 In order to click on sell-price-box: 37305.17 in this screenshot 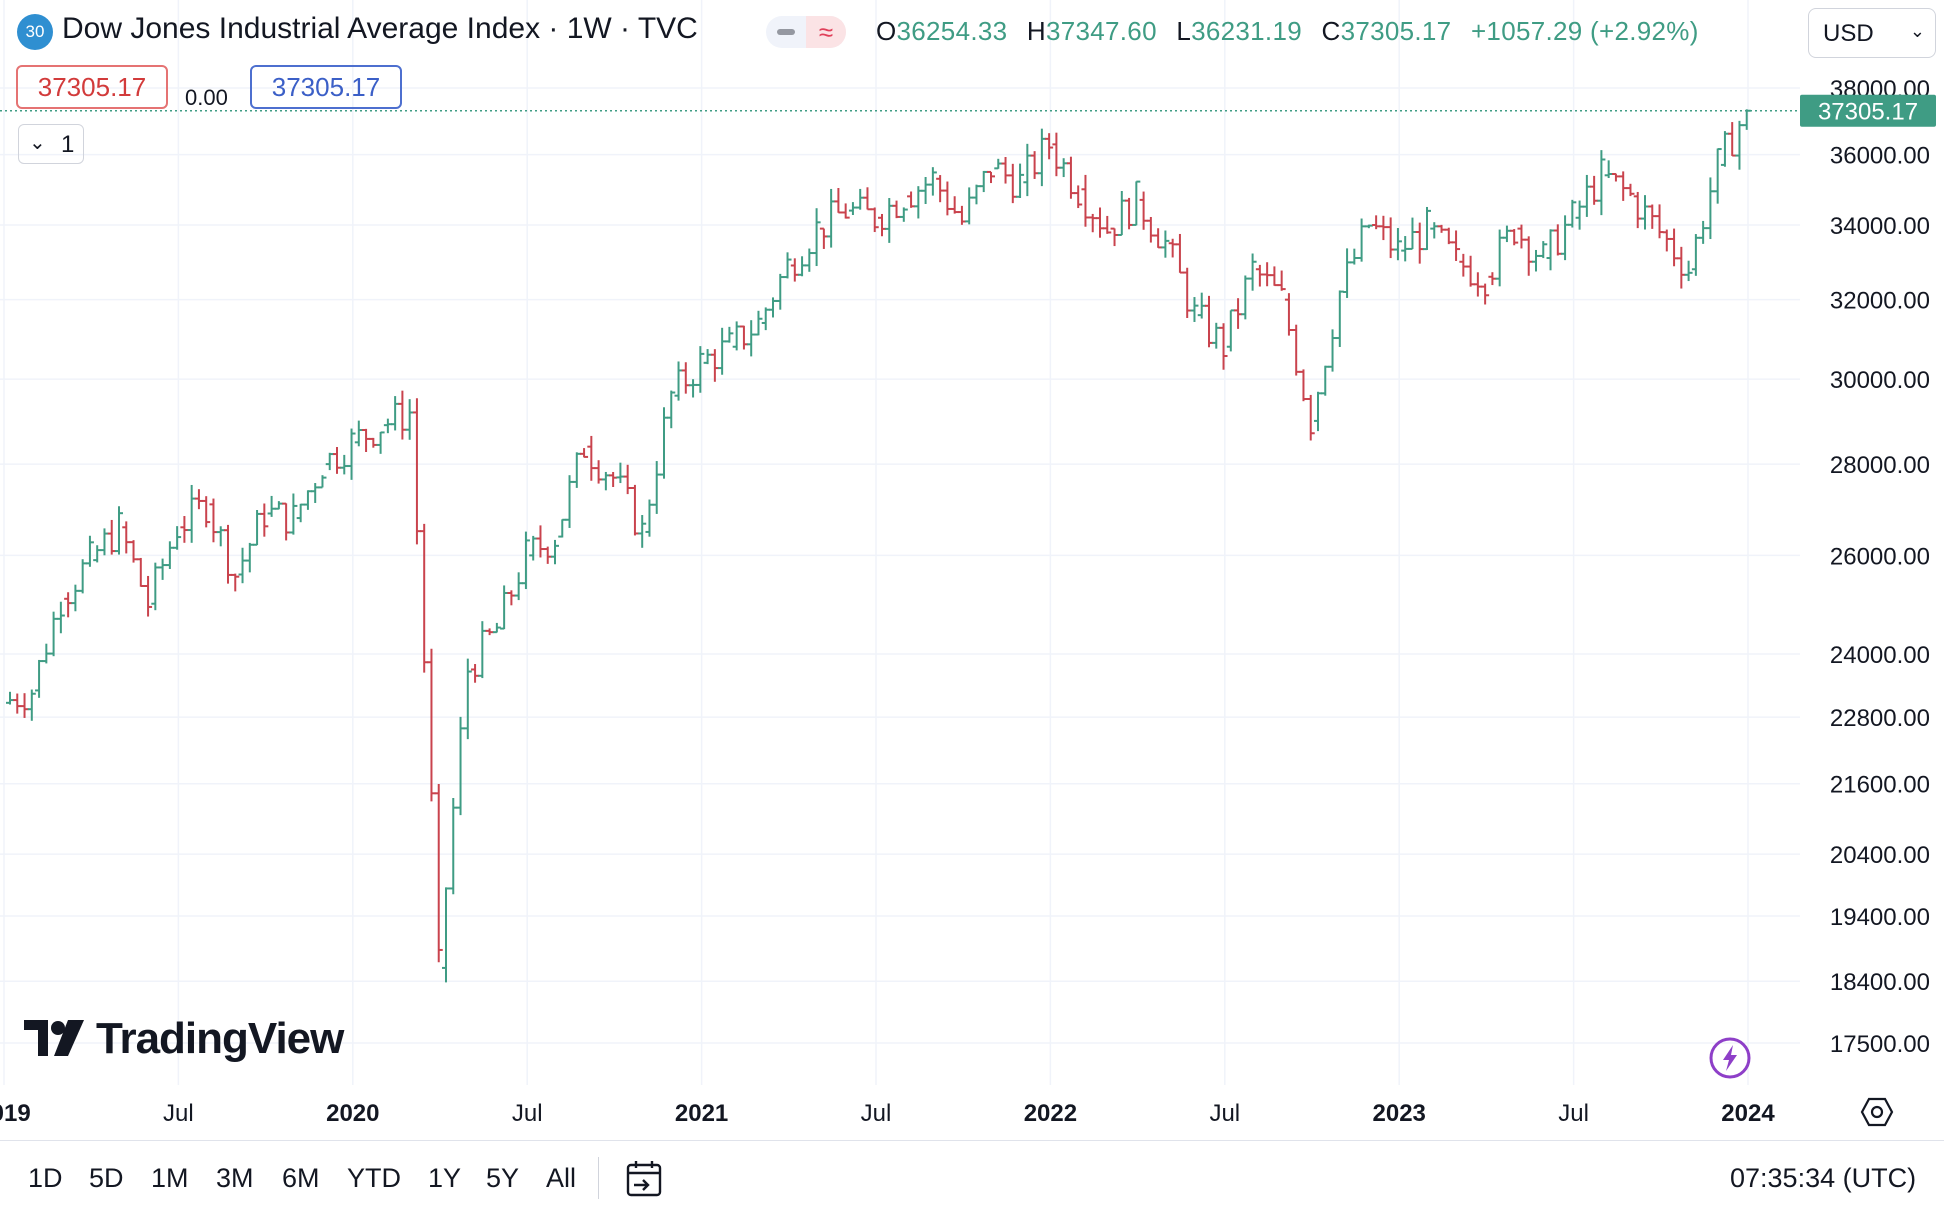, I will do `click(92, 87)`.